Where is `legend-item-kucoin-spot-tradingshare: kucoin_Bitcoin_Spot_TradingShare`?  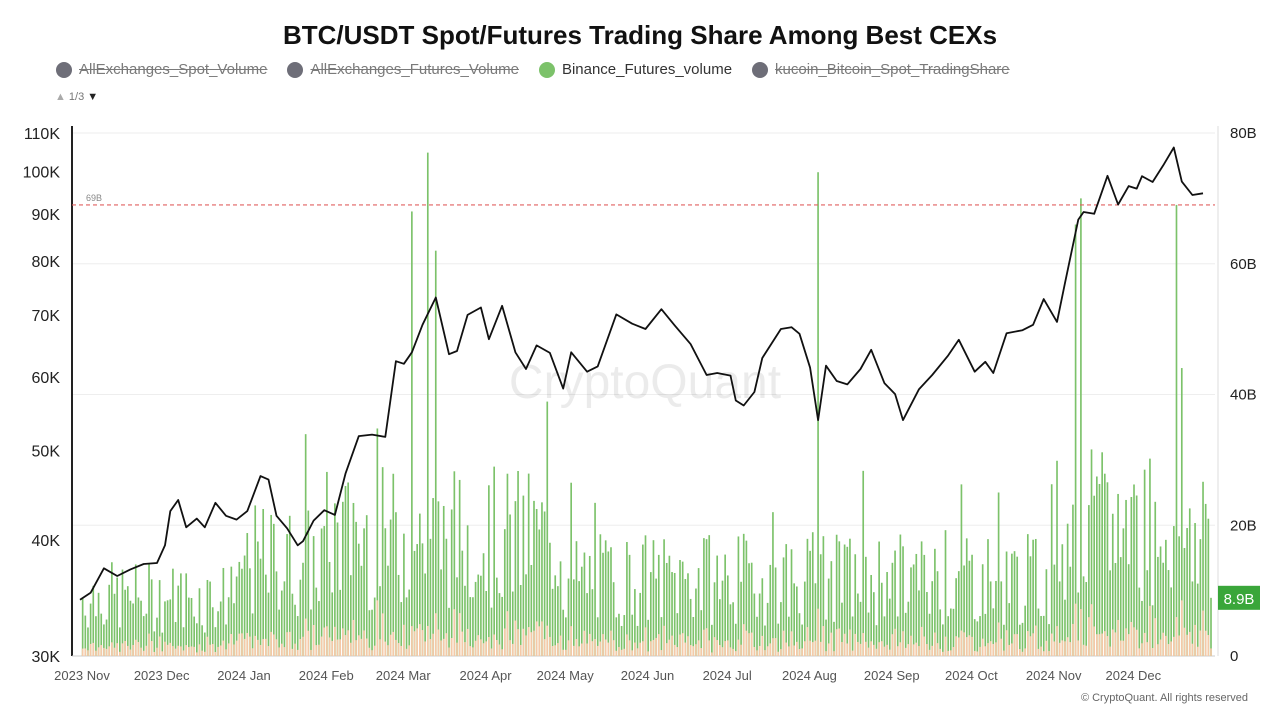
legend-item-kucoin-spot-tradingshare: kucoin_Bitcoin_Spot_TradingShare is located at coordinates (881, 69).